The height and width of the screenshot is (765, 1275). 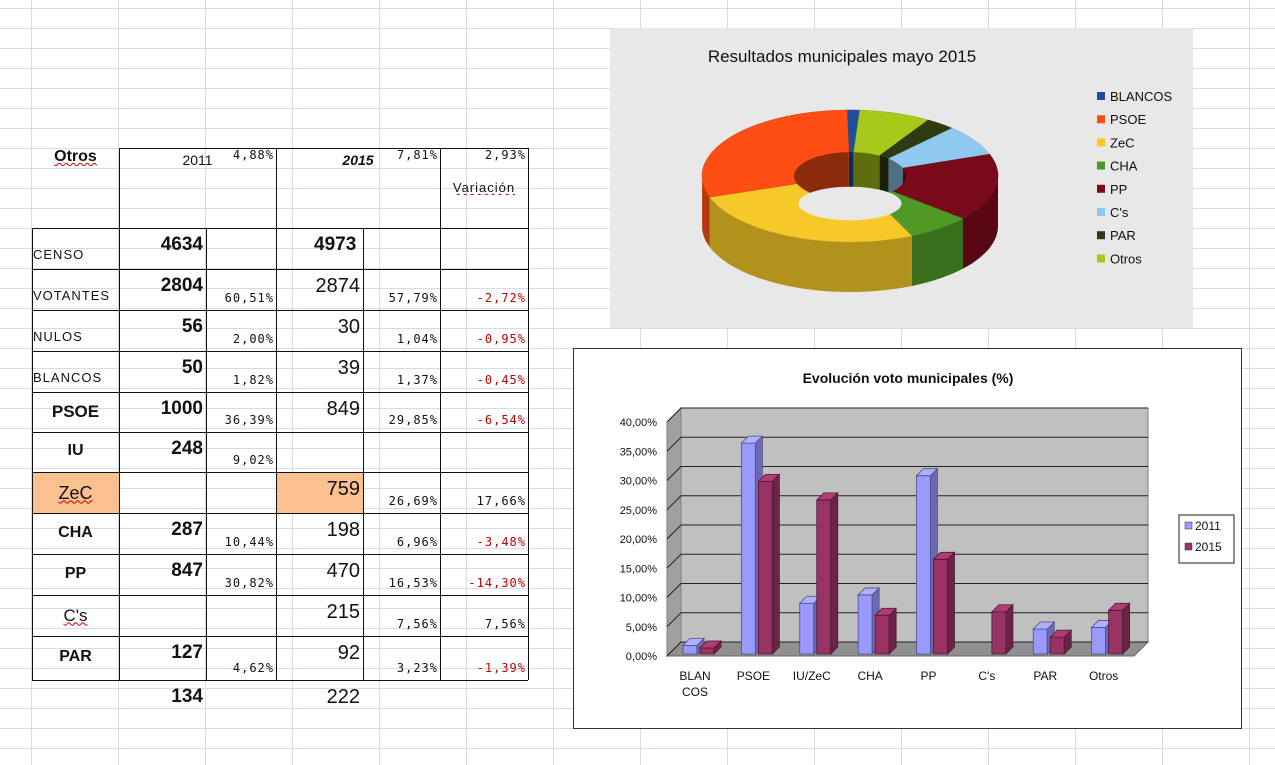 What do you see at coordinates (197, 160) in the screenshot?
I see `header-2011: 2011` at bounding box center [197, 160].